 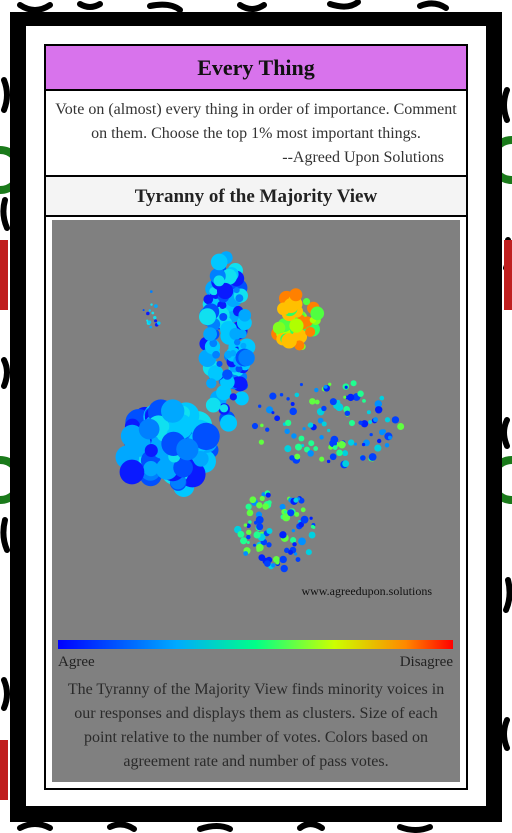 What do you see at coordinates (76, 662) in the screenshot?
I see `legend-low: Agree` at bounding box center [76, 662].